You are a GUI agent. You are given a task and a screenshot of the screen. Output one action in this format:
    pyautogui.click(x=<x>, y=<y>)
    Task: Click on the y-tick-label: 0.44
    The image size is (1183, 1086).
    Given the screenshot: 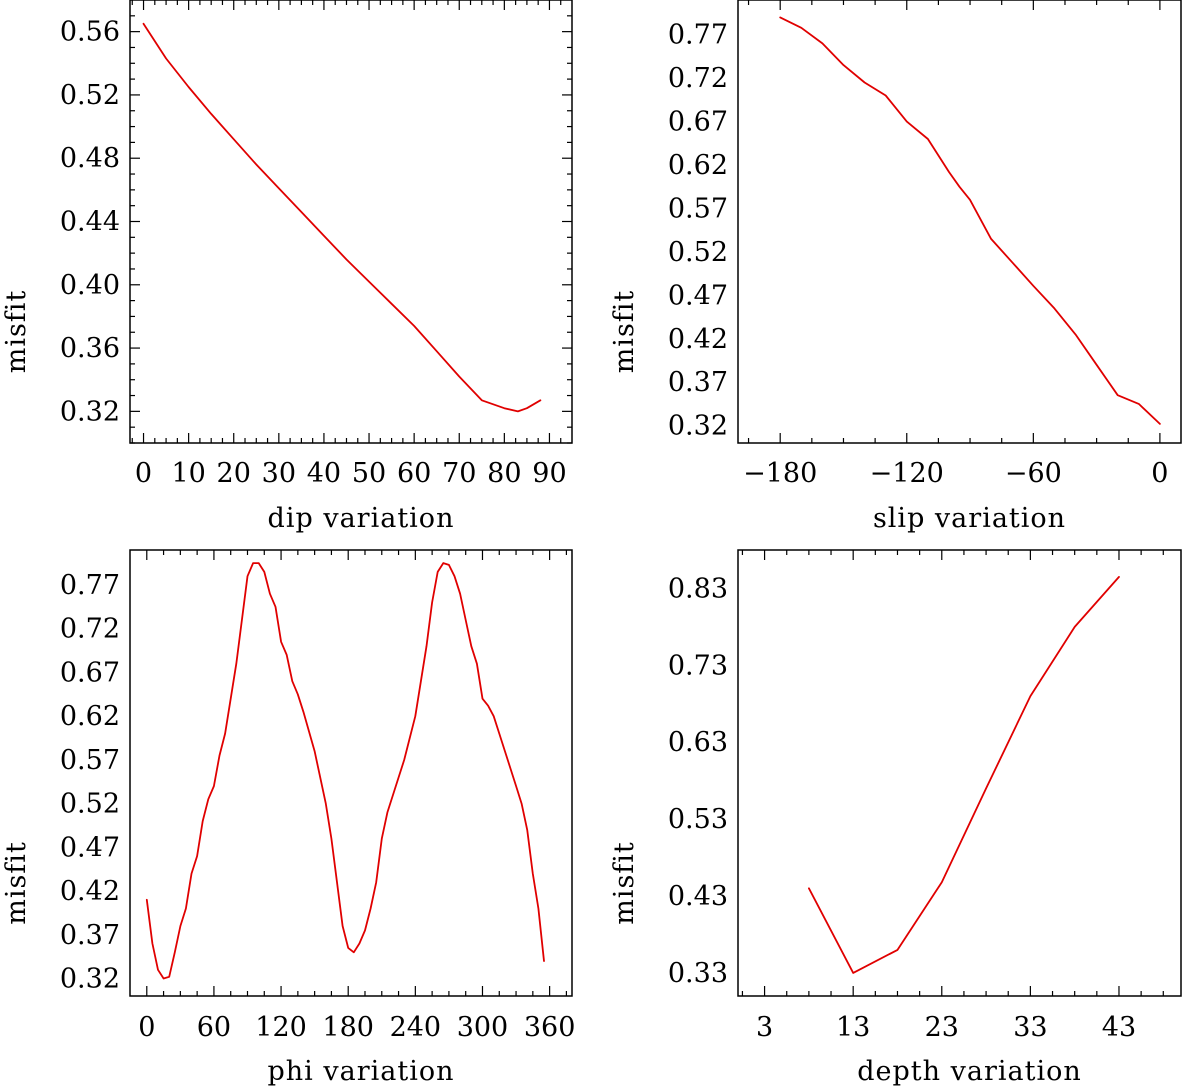 What is the action you would take?
    pyautogui.click(x=90, y=222)
    